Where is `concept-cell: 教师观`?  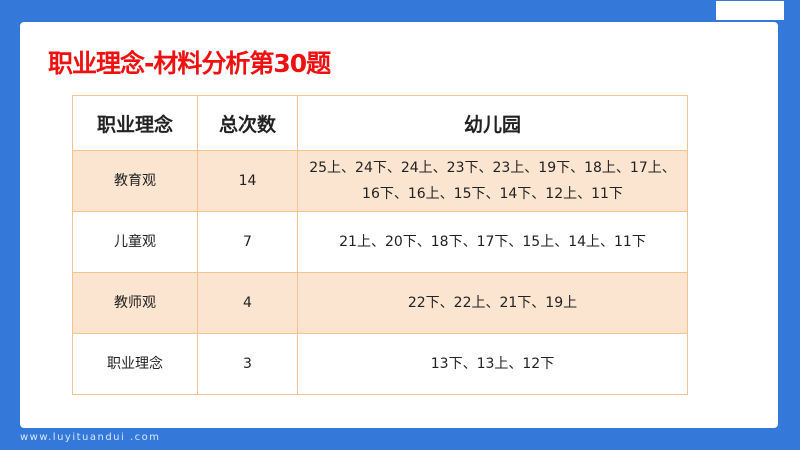
concept-cell: 教师观 is located at coordinates (135, 303).